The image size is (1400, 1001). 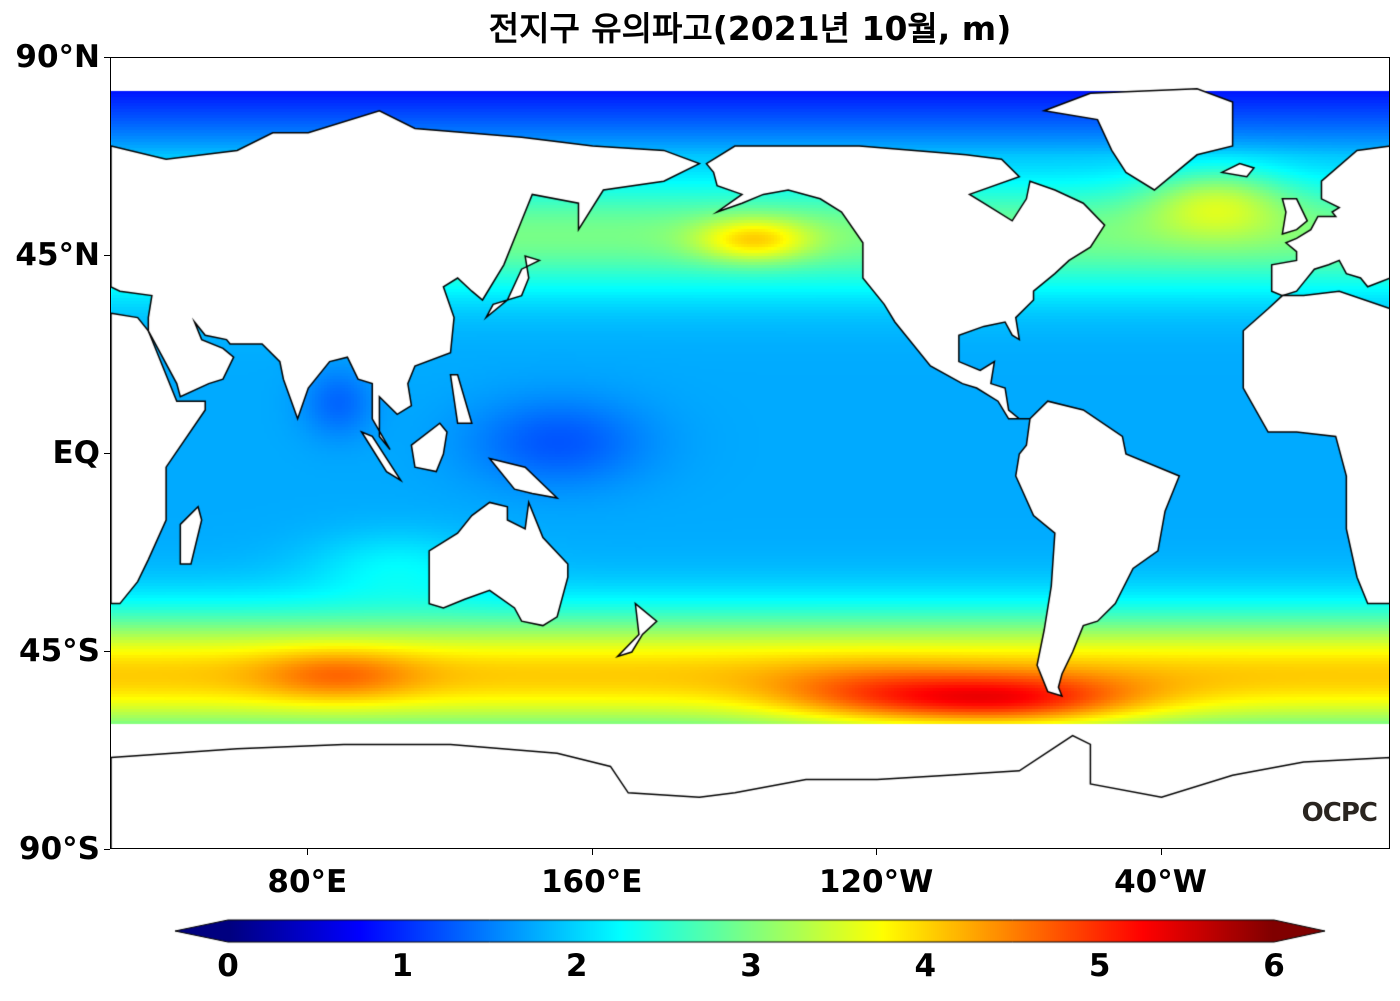 What do you see at coordinates (925, 966) in the screenshot?
I see `colorbar-tick-label: 4` at bounding box center [925, 966].